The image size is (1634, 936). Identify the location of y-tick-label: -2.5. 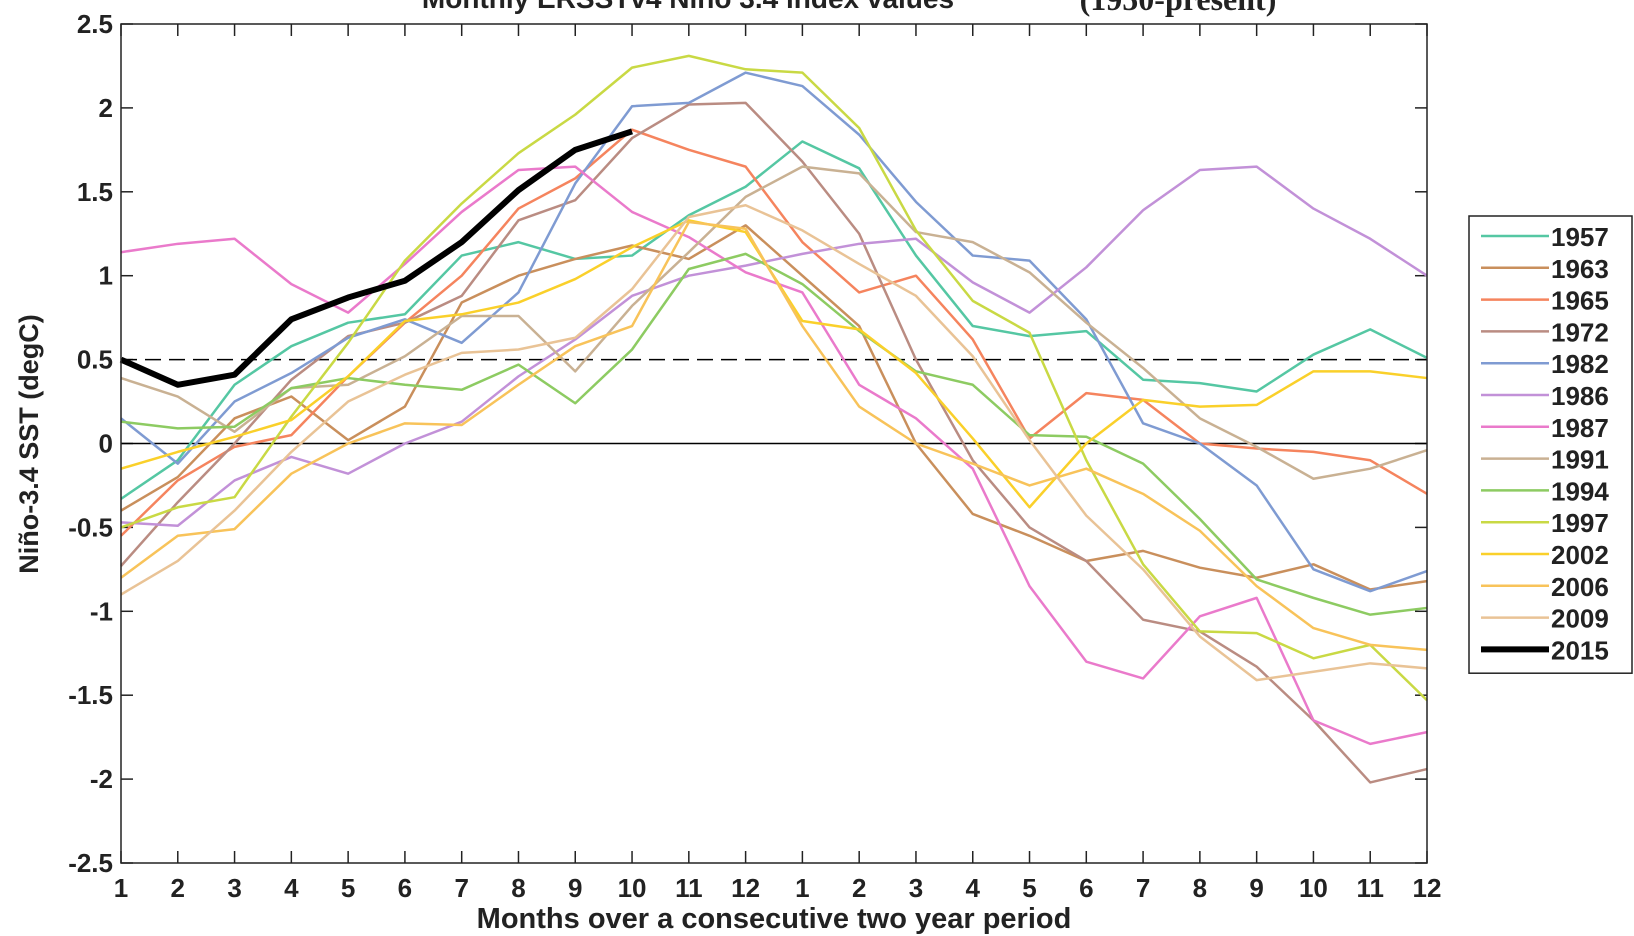
(90, 863).